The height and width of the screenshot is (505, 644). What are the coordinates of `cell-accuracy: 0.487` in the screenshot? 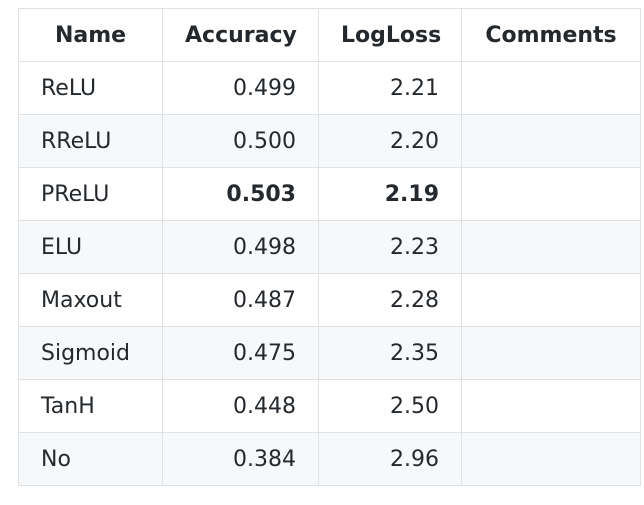 It's located at (240, 300).